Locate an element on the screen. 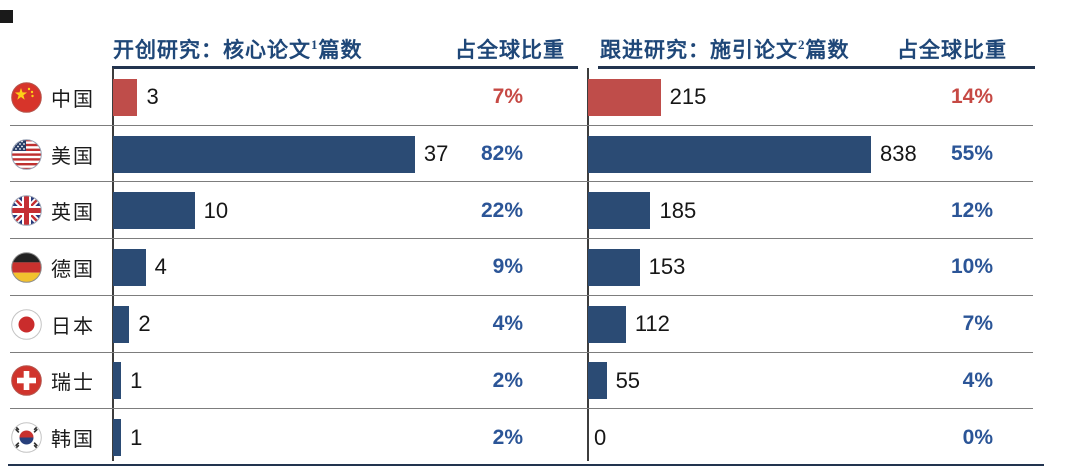 The height and width of the screenshot is (469, 1080). flag-uk-icon is located at coordinates (26, 211).